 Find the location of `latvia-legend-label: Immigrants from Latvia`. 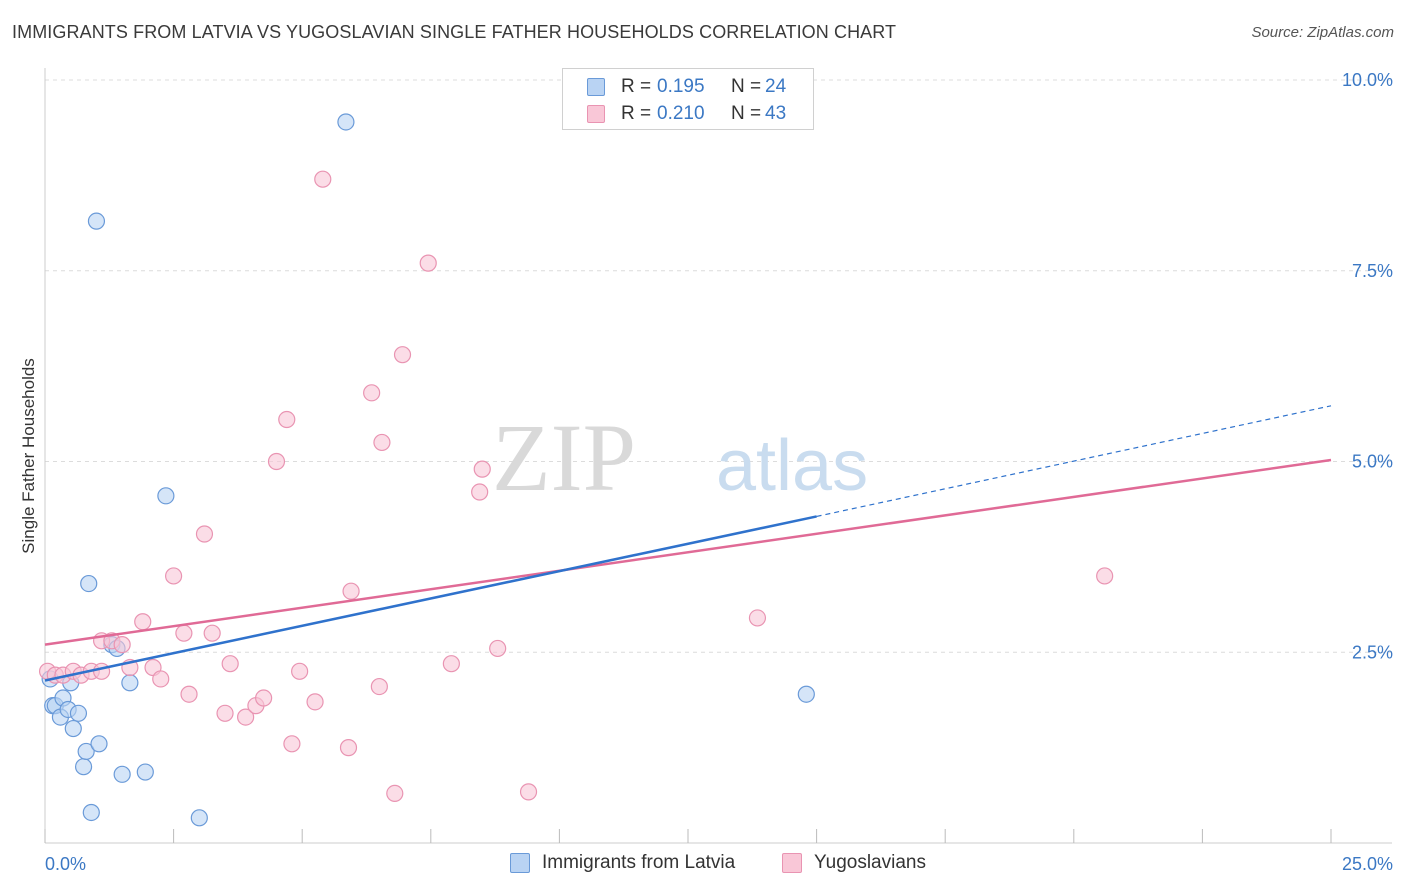

latvia-legend-label: Immigrants from Latvia is located at coordinates (639, 862).